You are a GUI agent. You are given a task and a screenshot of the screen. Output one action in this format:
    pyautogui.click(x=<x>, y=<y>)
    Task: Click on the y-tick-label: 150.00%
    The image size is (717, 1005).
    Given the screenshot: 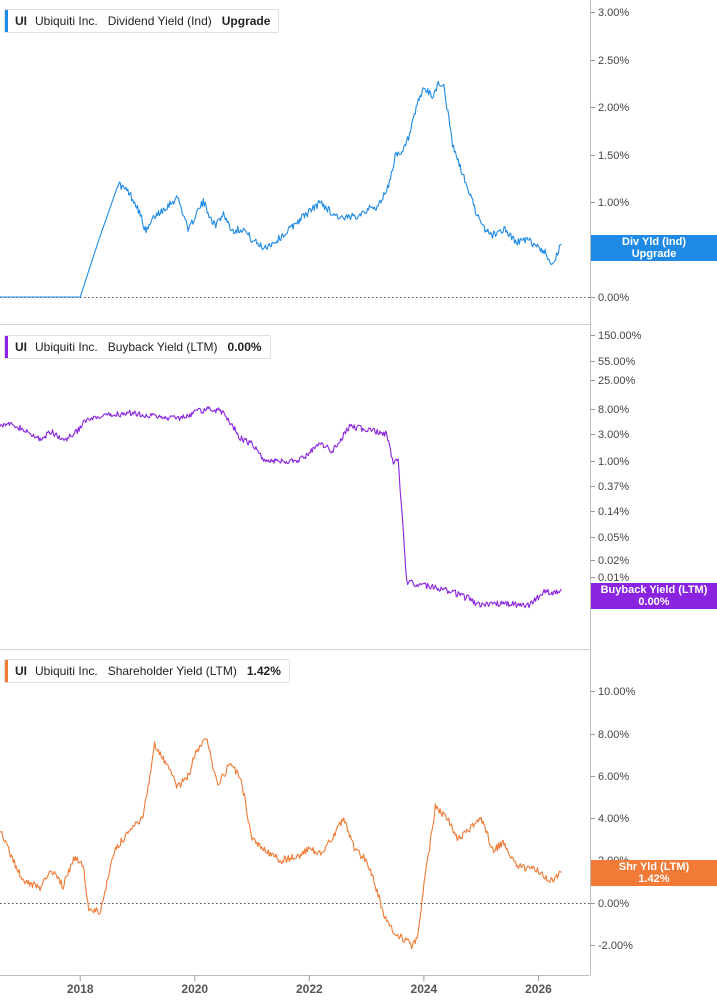 What is the action you would take?
    pyautogui.click(x=620, y=336)
    